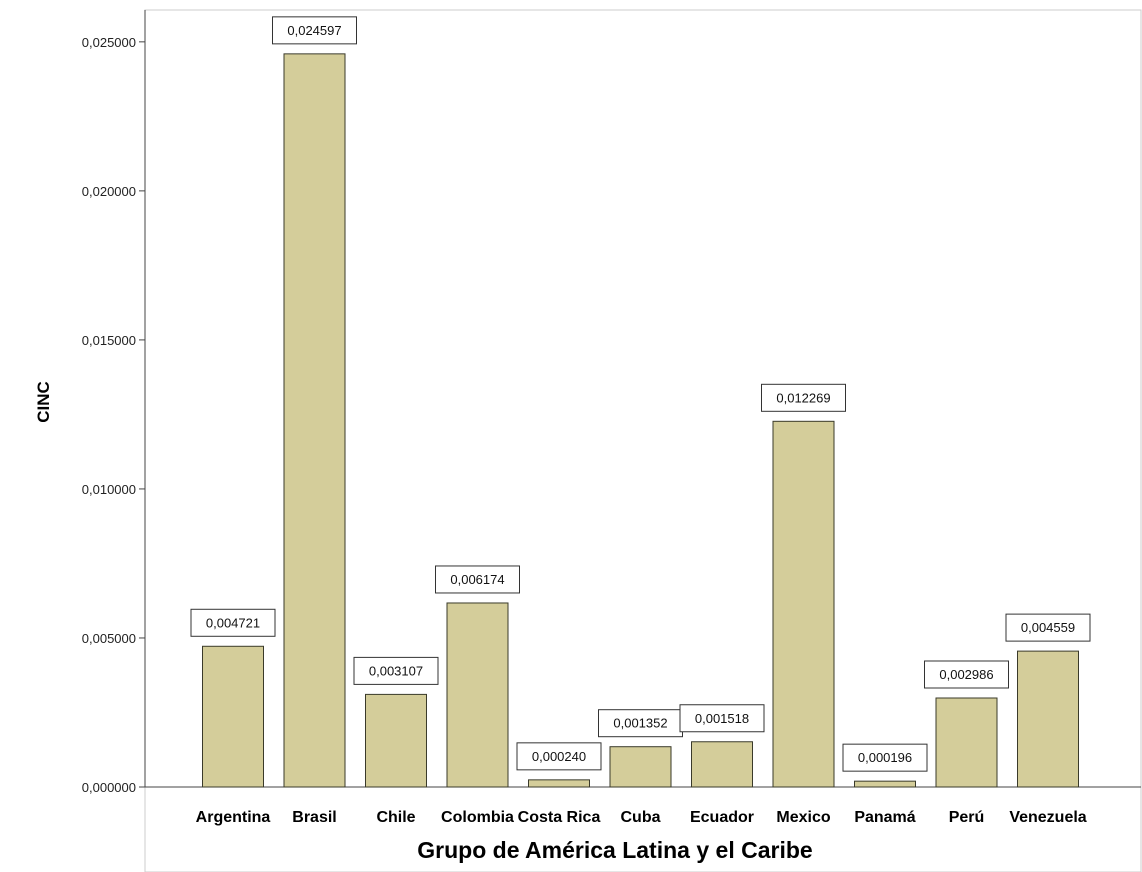 The width and height of the screenshot is (1142, 872). Describe the element at coordinates (233, 716) in the screenshot. I see `bar-argentina` at that location.